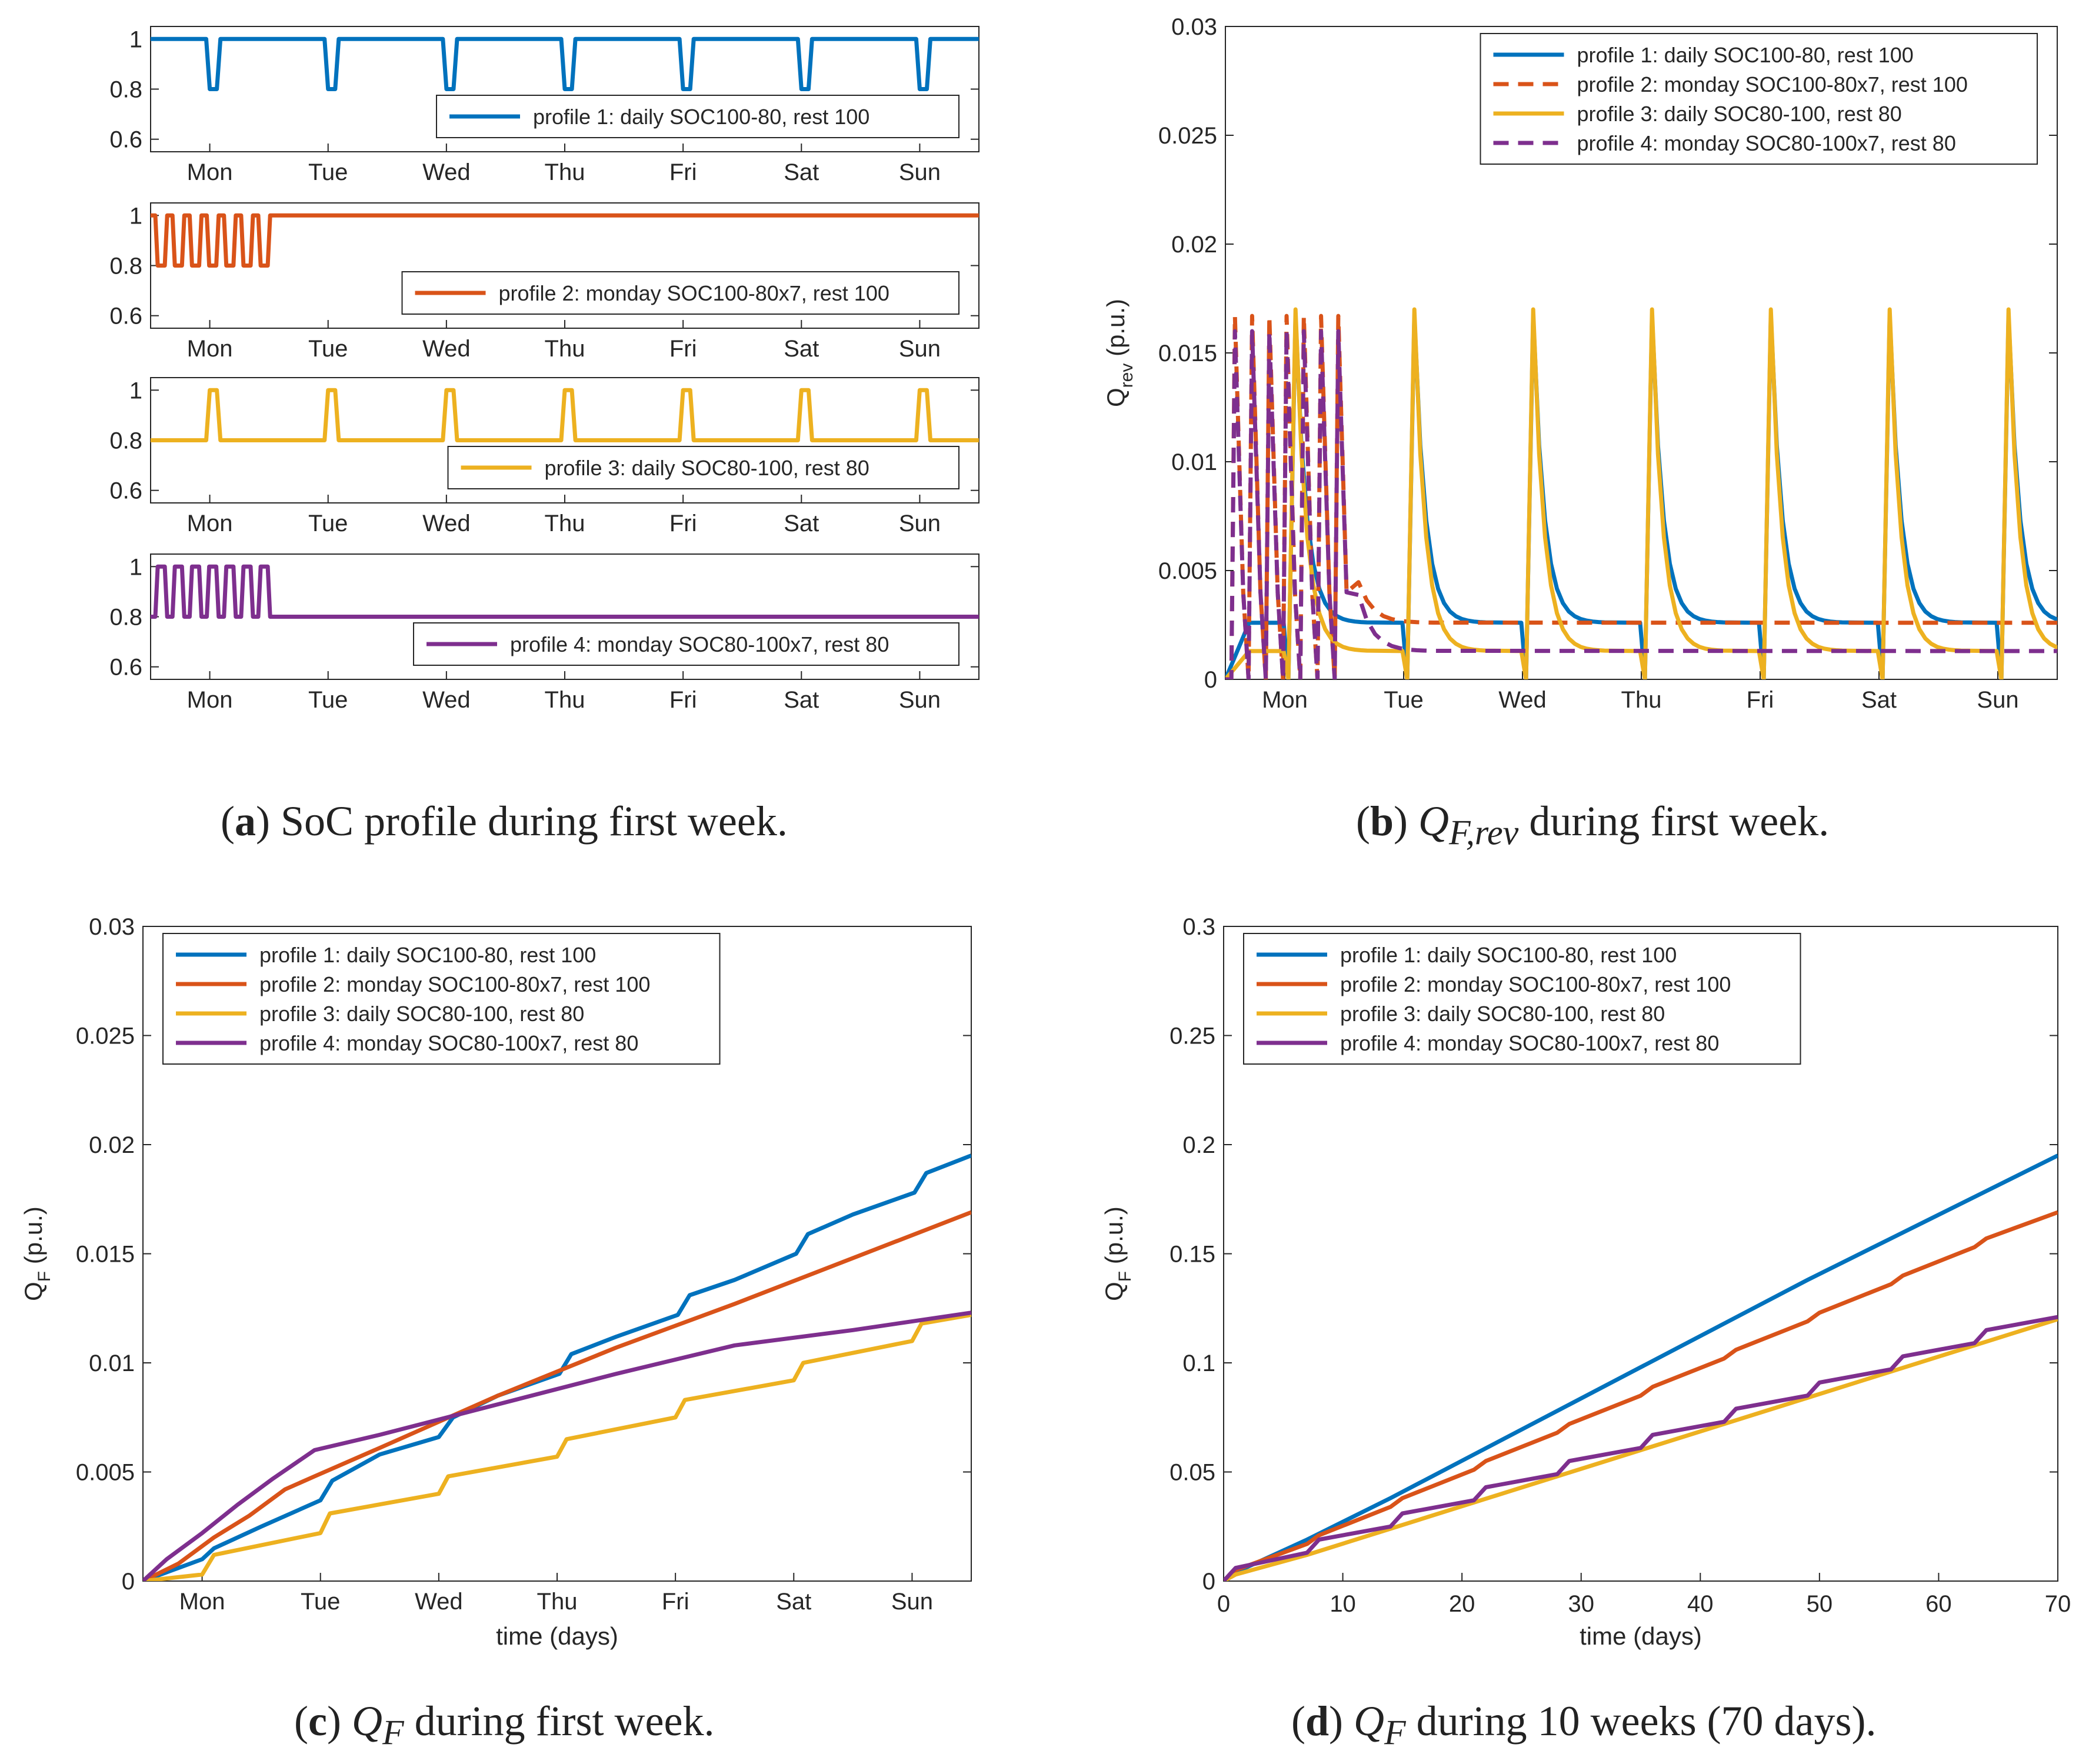 The height and width of the screenshot is (1764, 2089). I want to click on x-tick-label: 30, so click(1581, 1604).